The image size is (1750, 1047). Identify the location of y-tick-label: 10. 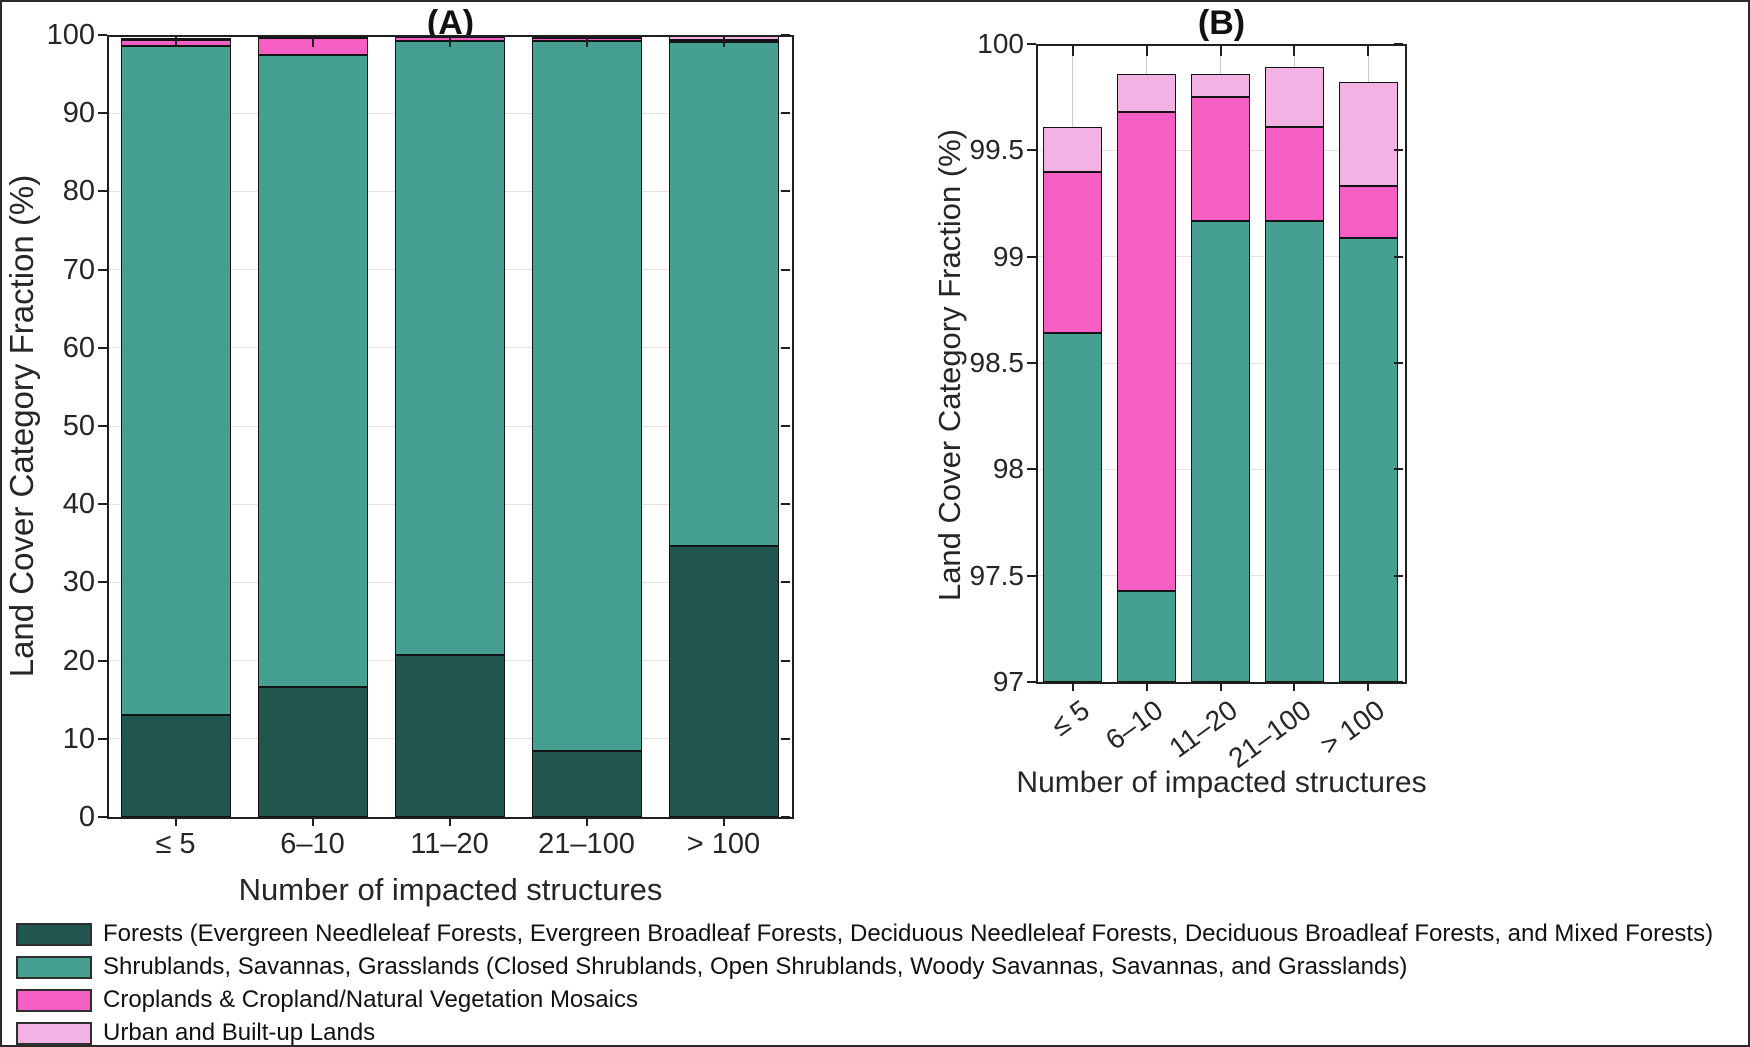
(78, 738).